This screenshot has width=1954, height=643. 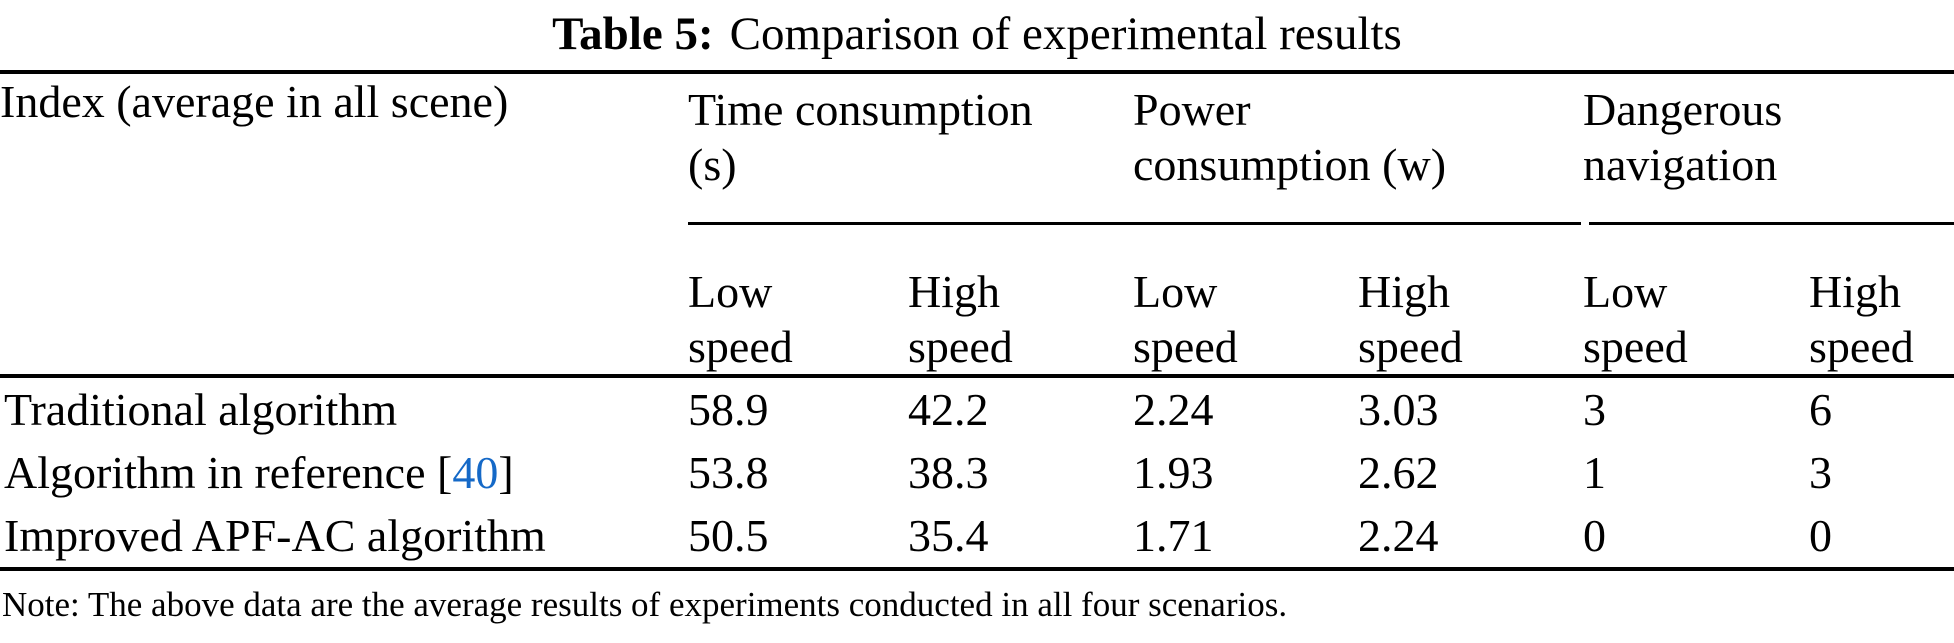 I want to click on table-cell: 58.9, so click(x=728, y=409).